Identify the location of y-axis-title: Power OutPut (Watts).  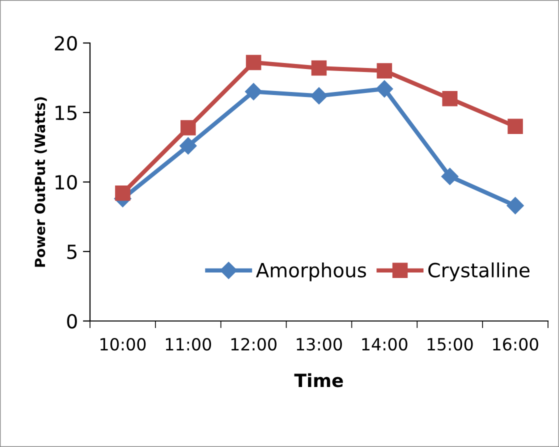
(40, 182).